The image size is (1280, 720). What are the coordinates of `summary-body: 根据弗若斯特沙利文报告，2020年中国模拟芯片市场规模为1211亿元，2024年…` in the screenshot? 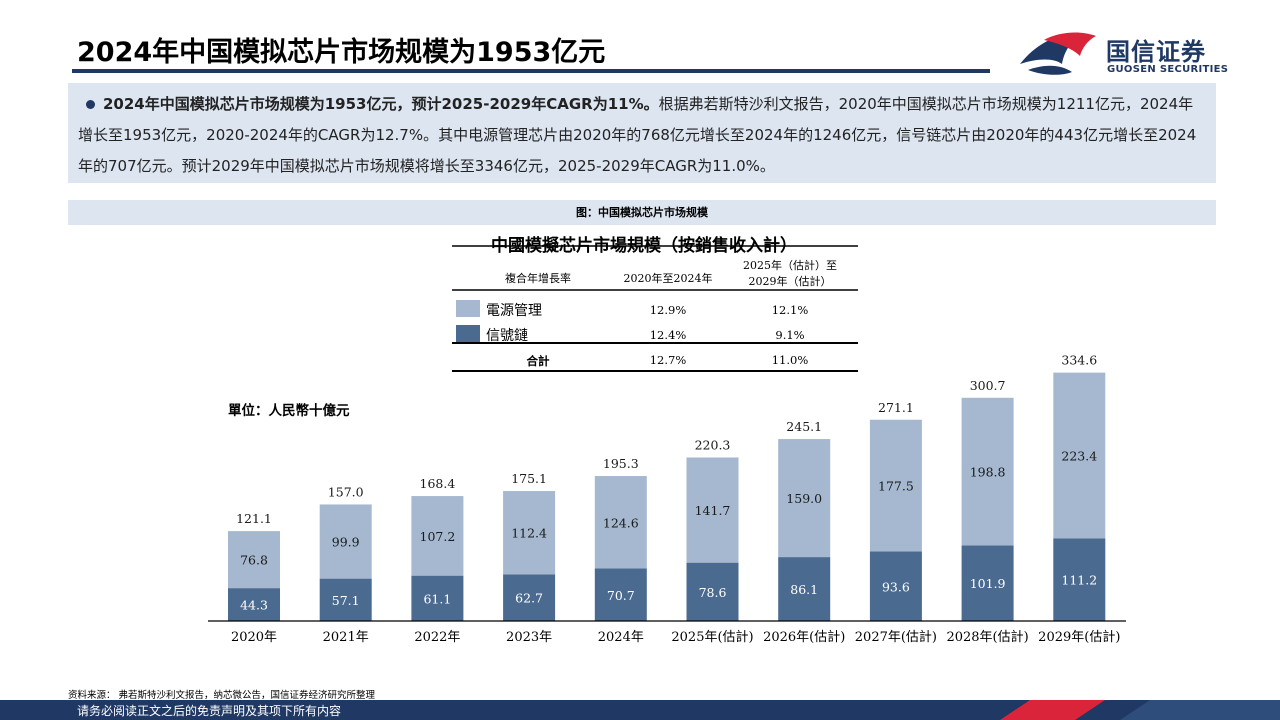 It's located at (637, 135).